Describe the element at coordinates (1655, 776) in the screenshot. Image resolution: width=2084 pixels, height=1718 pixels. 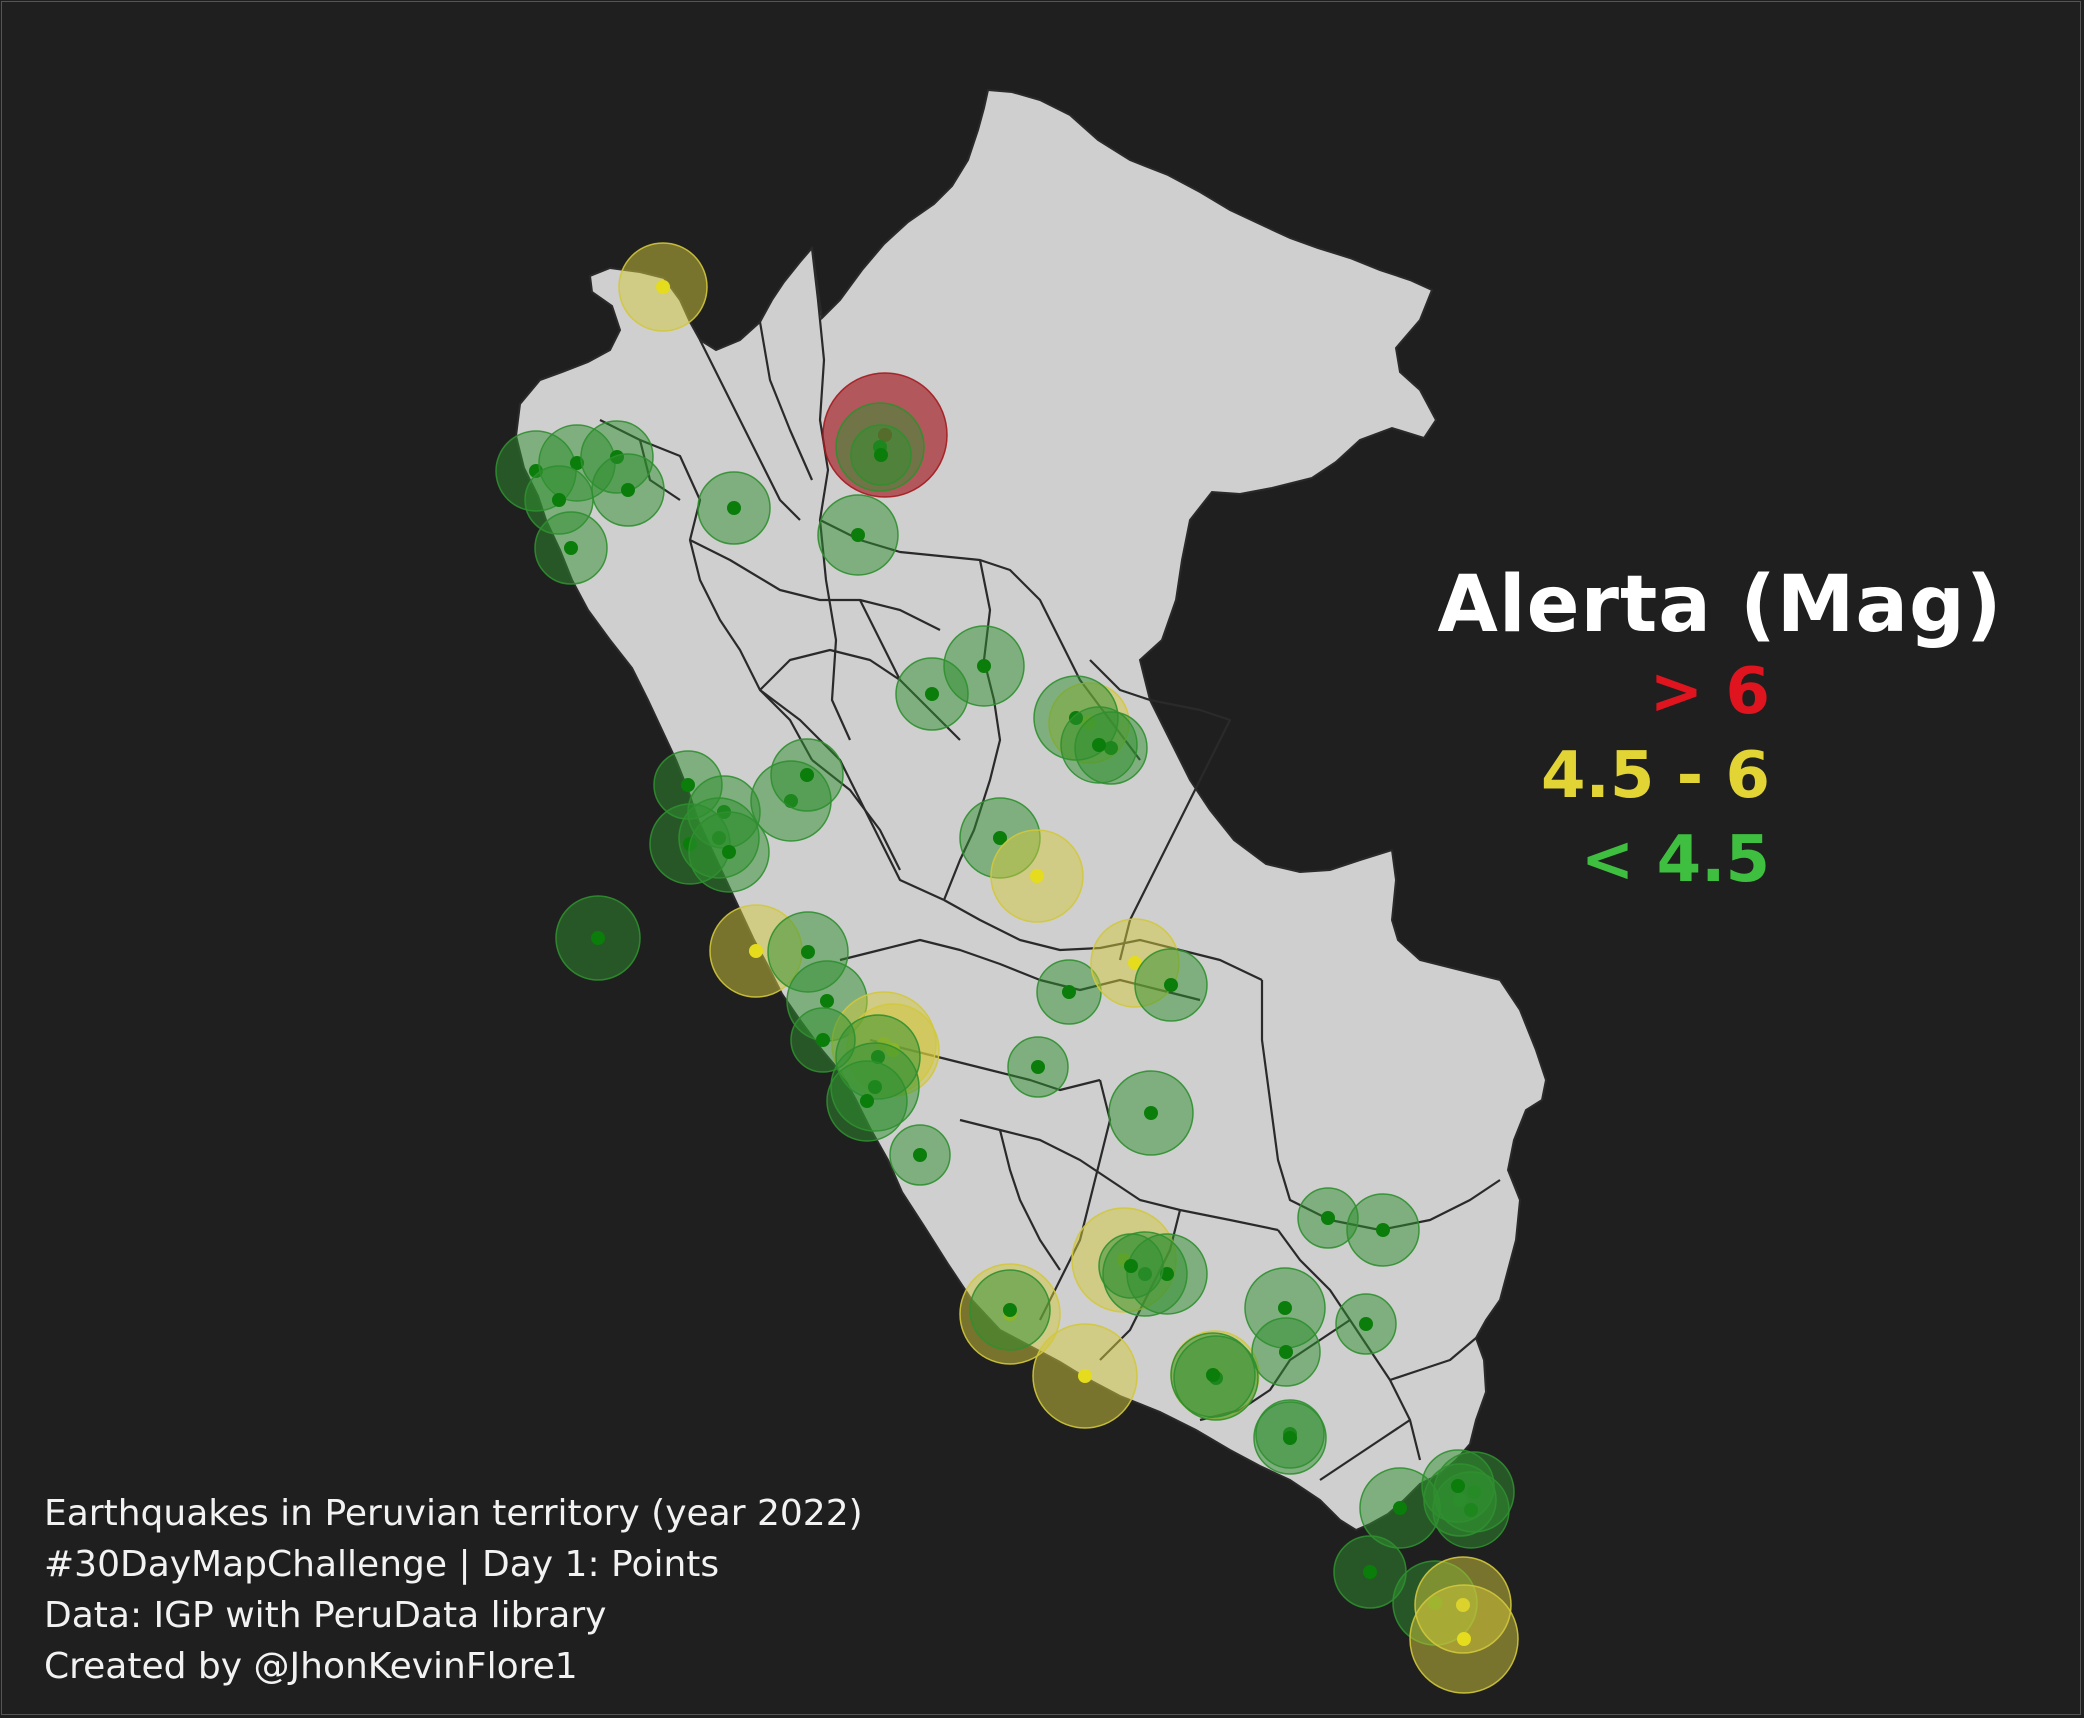
I see `legend-item-medium: 4.5 - 6` at that location.